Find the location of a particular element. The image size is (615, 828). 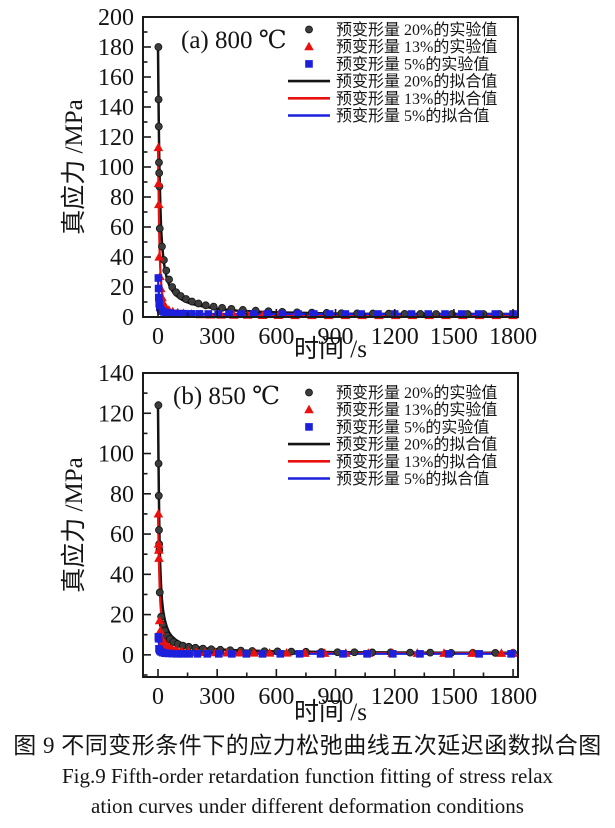

y-tick-label: 60 is located at coordinates (122, 535).